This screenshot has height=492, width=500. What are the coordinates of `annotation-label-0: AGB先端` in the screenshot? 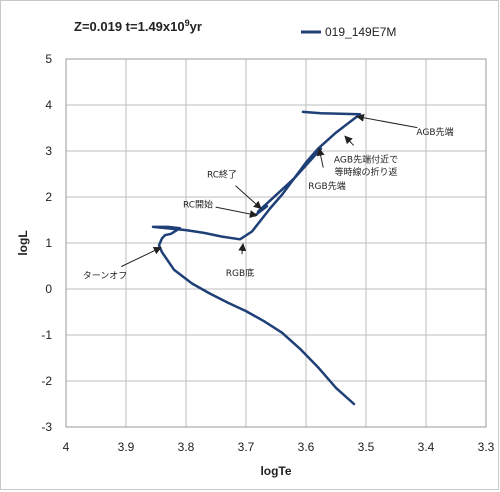 It's located at (434, 132).